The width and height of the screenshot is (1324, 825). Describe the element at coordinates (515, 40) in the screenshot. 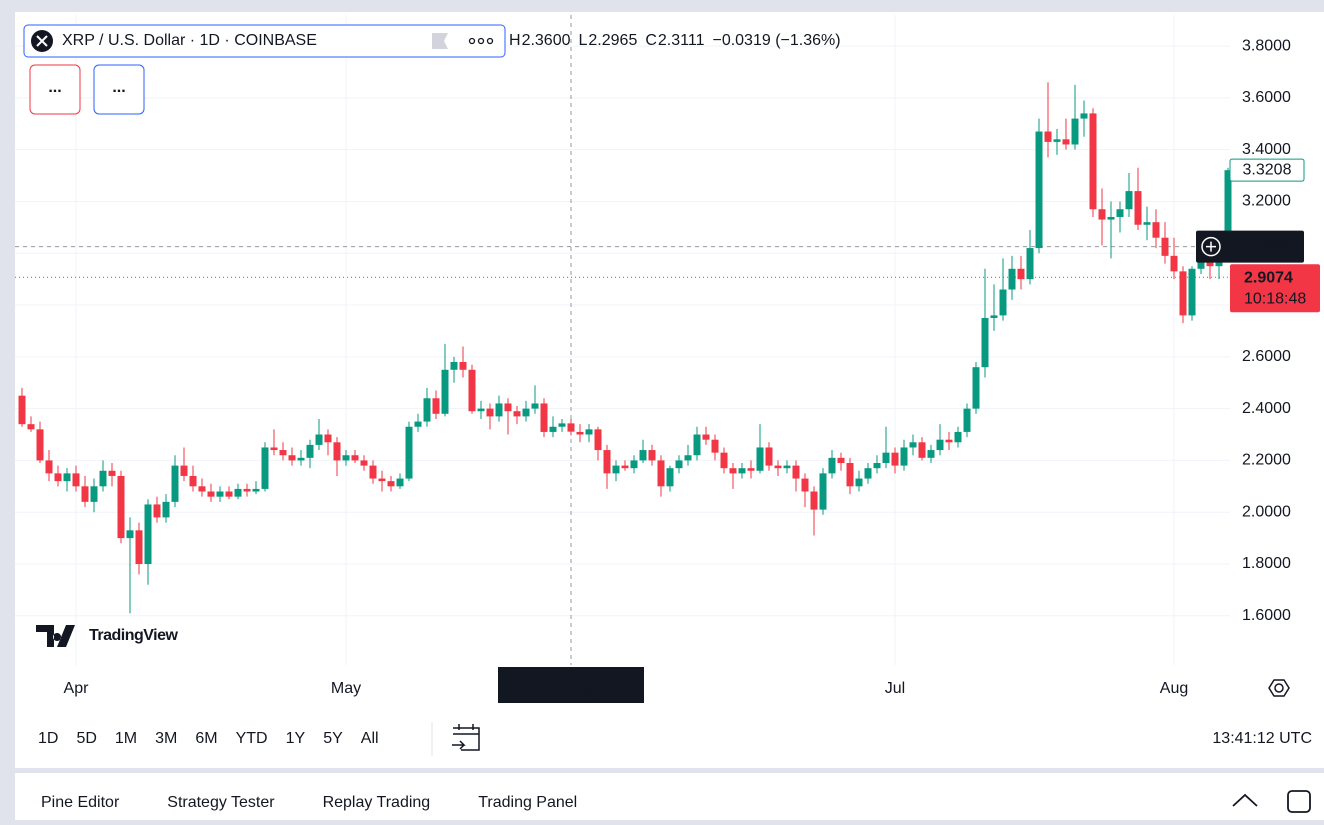

I see `legend-high-label: H` at that location.